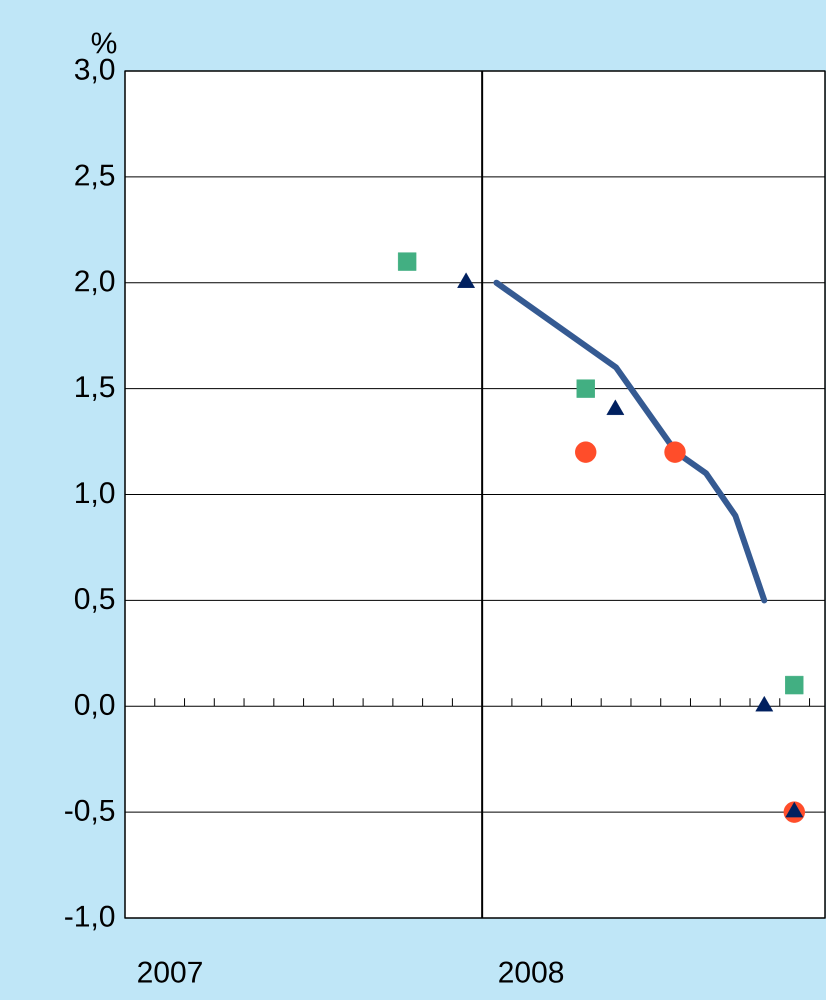  I want to click on y-tick-label: 3,0, so click(94, 71).